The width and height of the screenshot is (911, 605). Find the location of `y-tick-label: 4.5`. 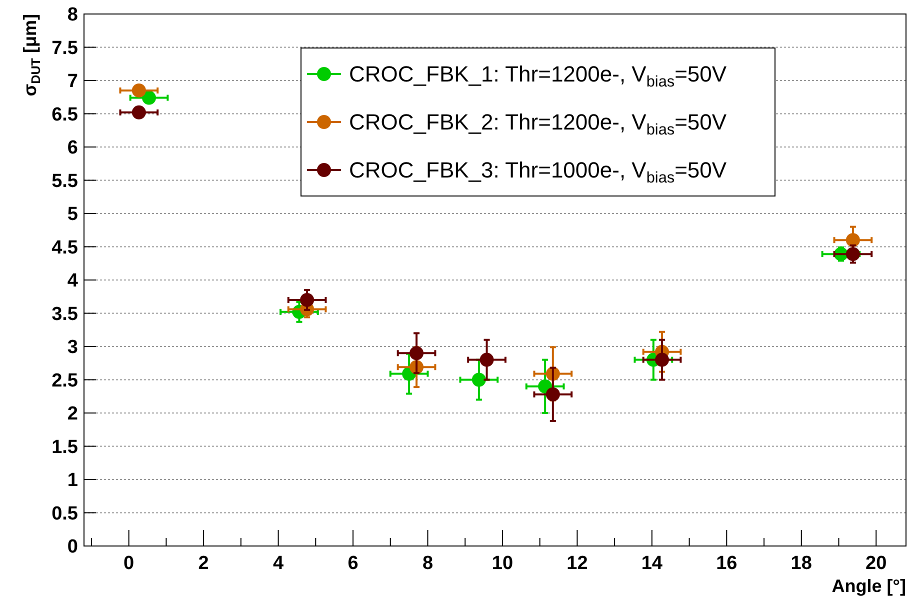

y-tick-label: 4.5 is located at coordinates (65, 247).